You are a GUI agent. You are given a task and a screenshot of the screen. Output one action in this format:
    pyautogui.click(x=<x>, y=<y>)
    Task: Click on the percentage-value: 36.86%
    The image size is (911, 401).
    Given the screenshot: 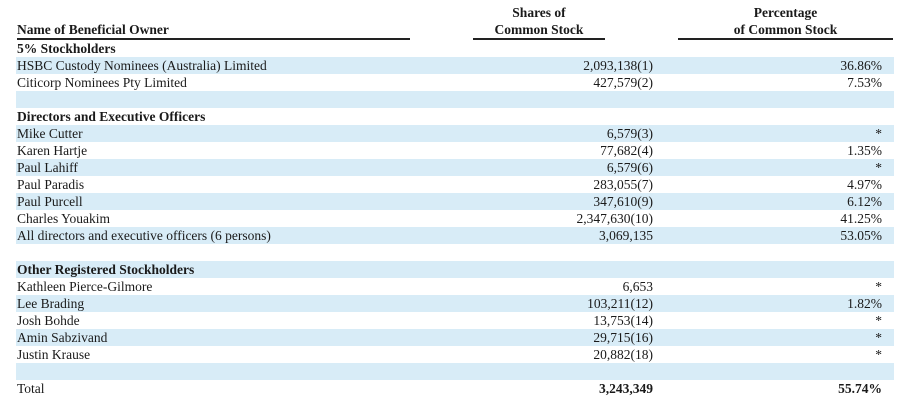 What is the action you would take?
    pyautogui.click(x=861, y=65)
    